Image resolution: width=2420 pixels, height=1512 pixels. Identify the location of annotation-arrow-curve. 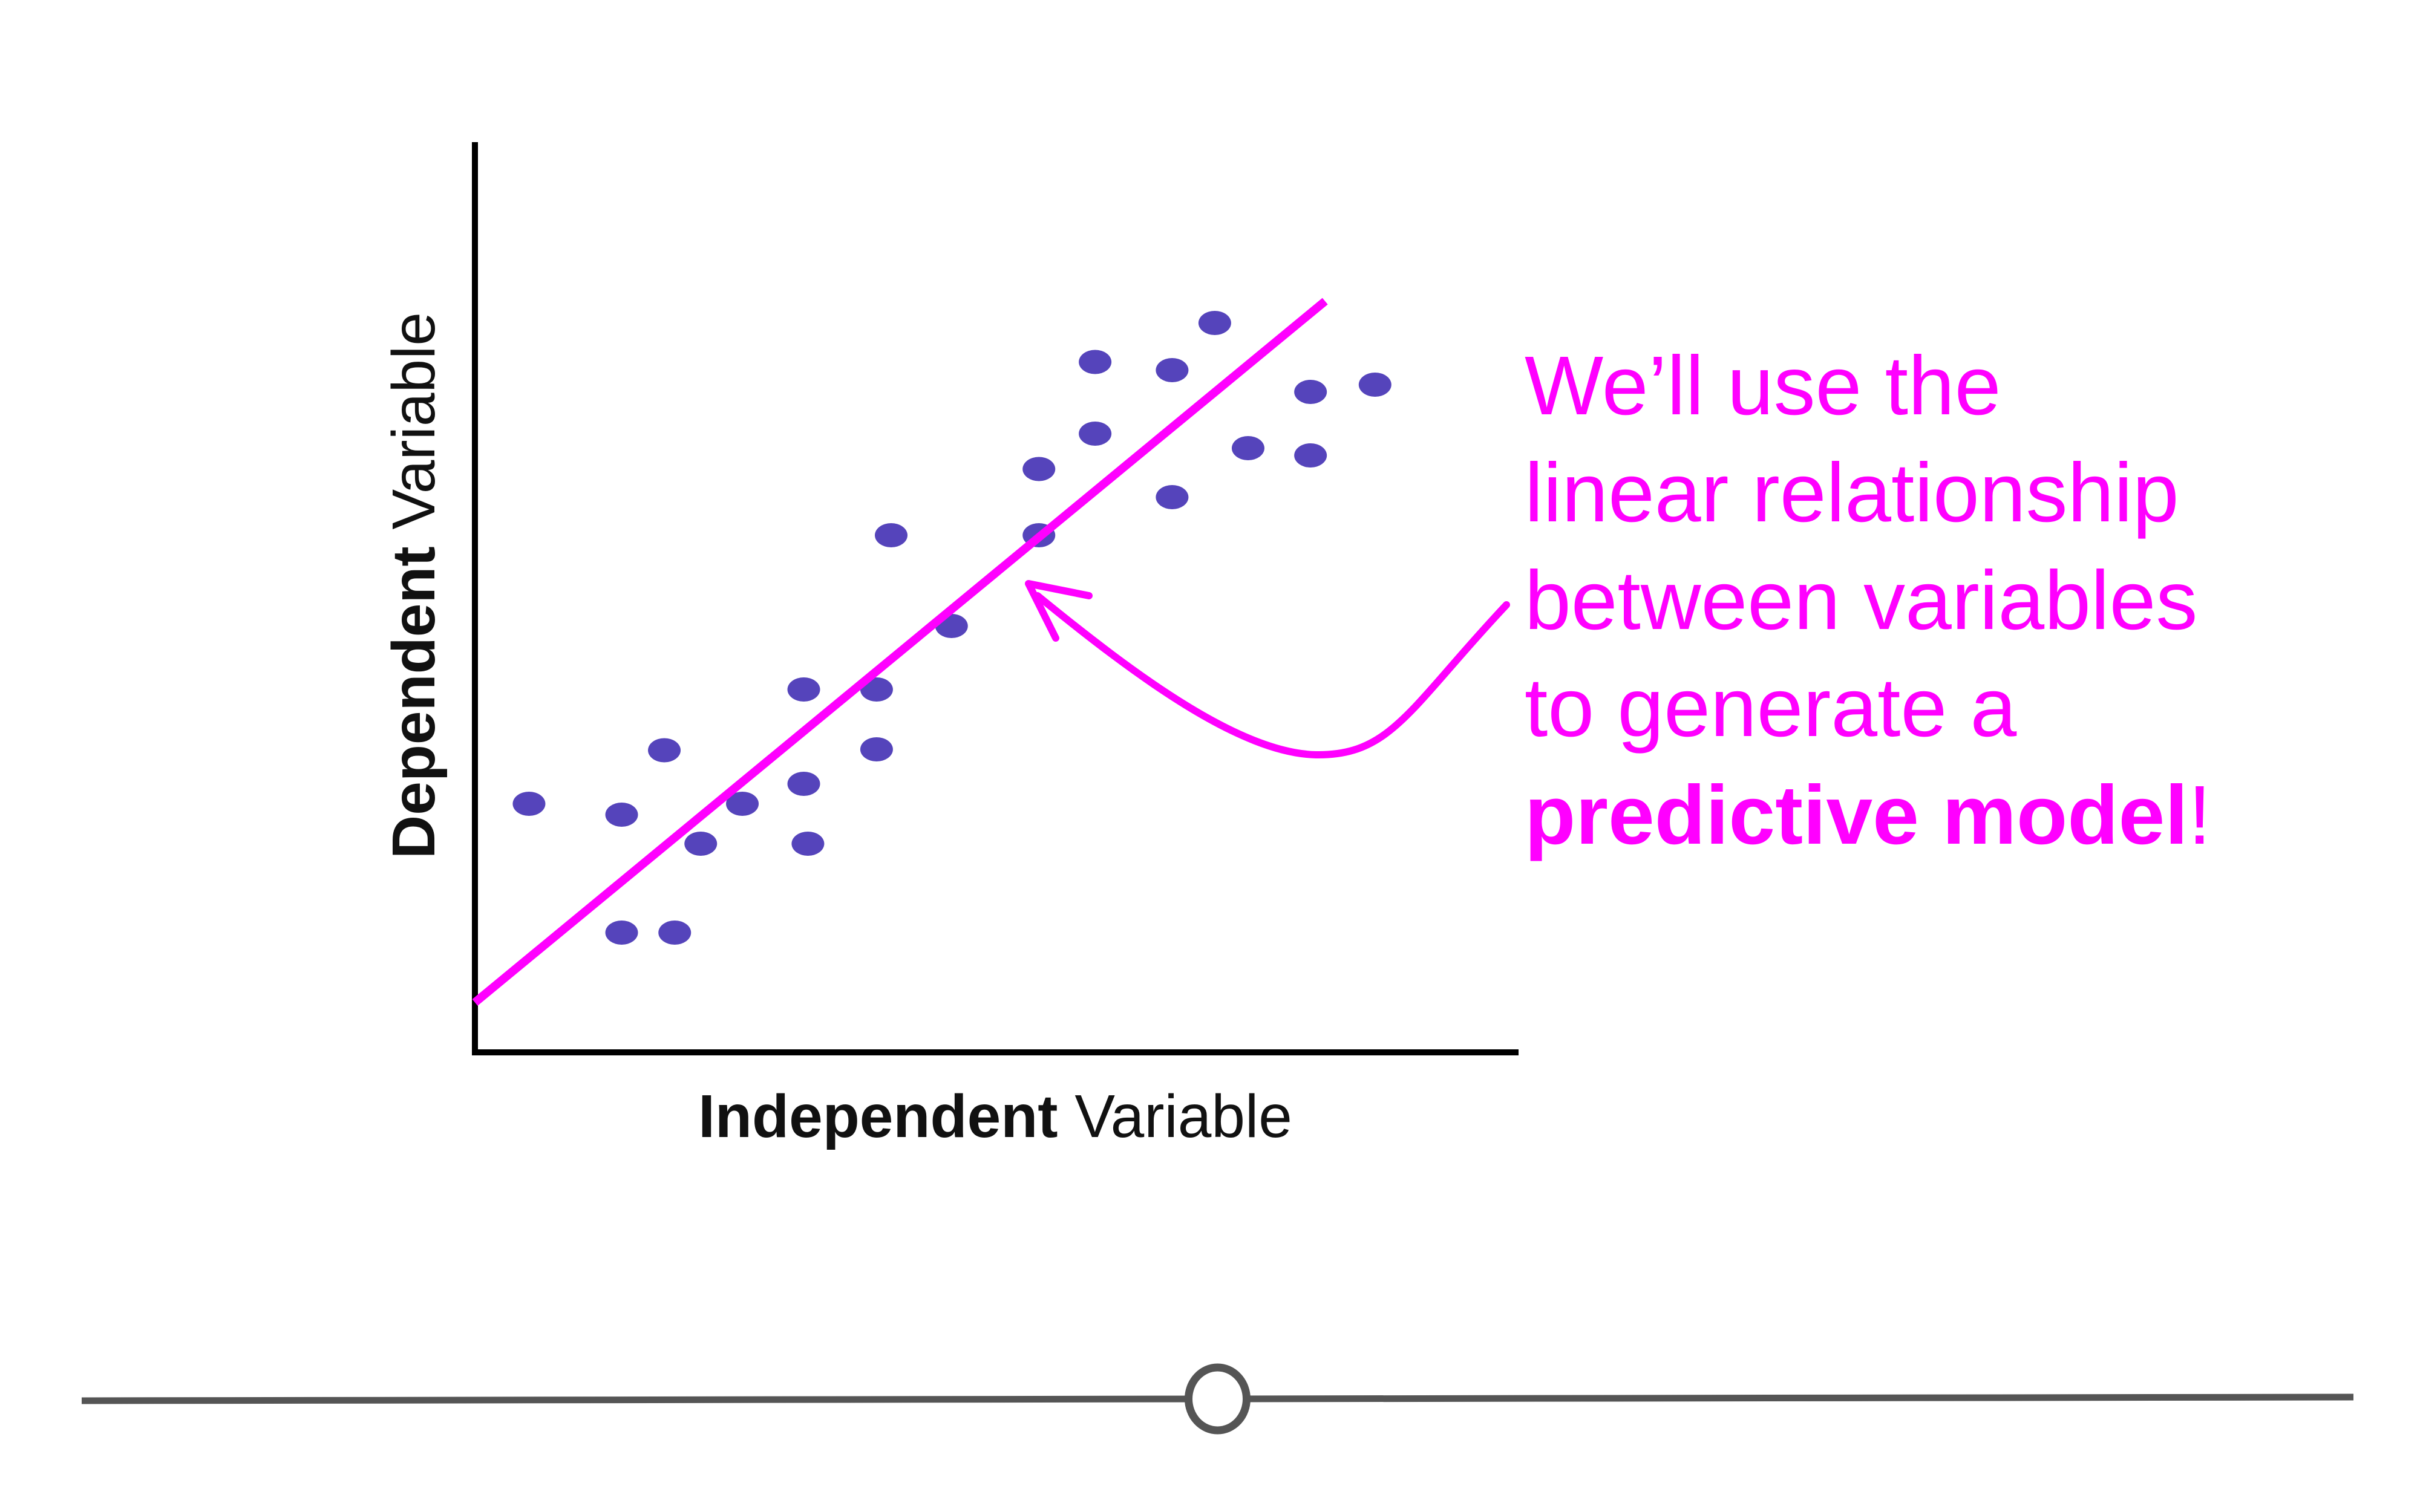
(1272, 676).